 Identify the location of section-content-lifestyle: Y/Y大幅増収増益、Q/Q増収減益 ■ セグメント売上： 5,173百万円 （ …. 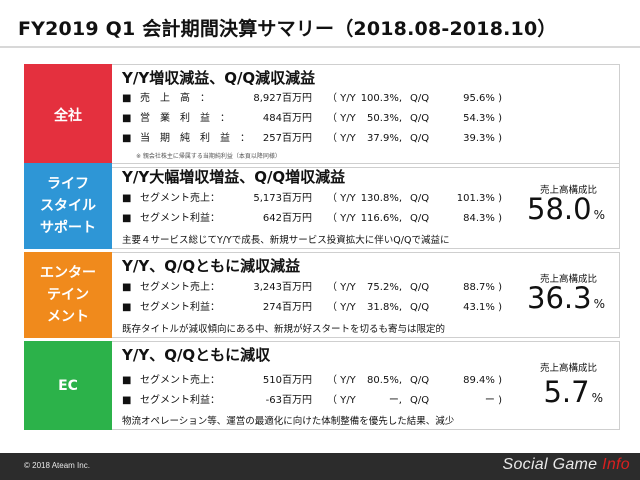
(366, 206).